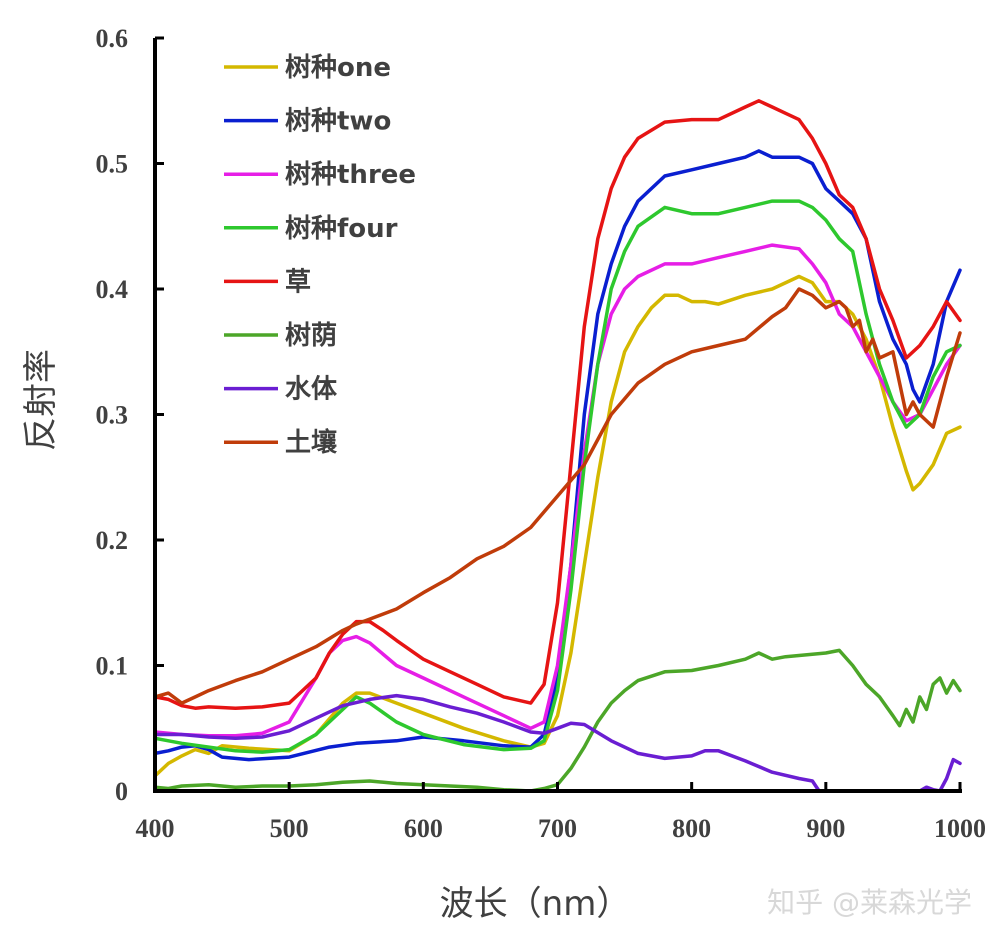  Describe the element at coordinates (289, 828) in the screenshot. I see `x-tick-label: 500` at that location.